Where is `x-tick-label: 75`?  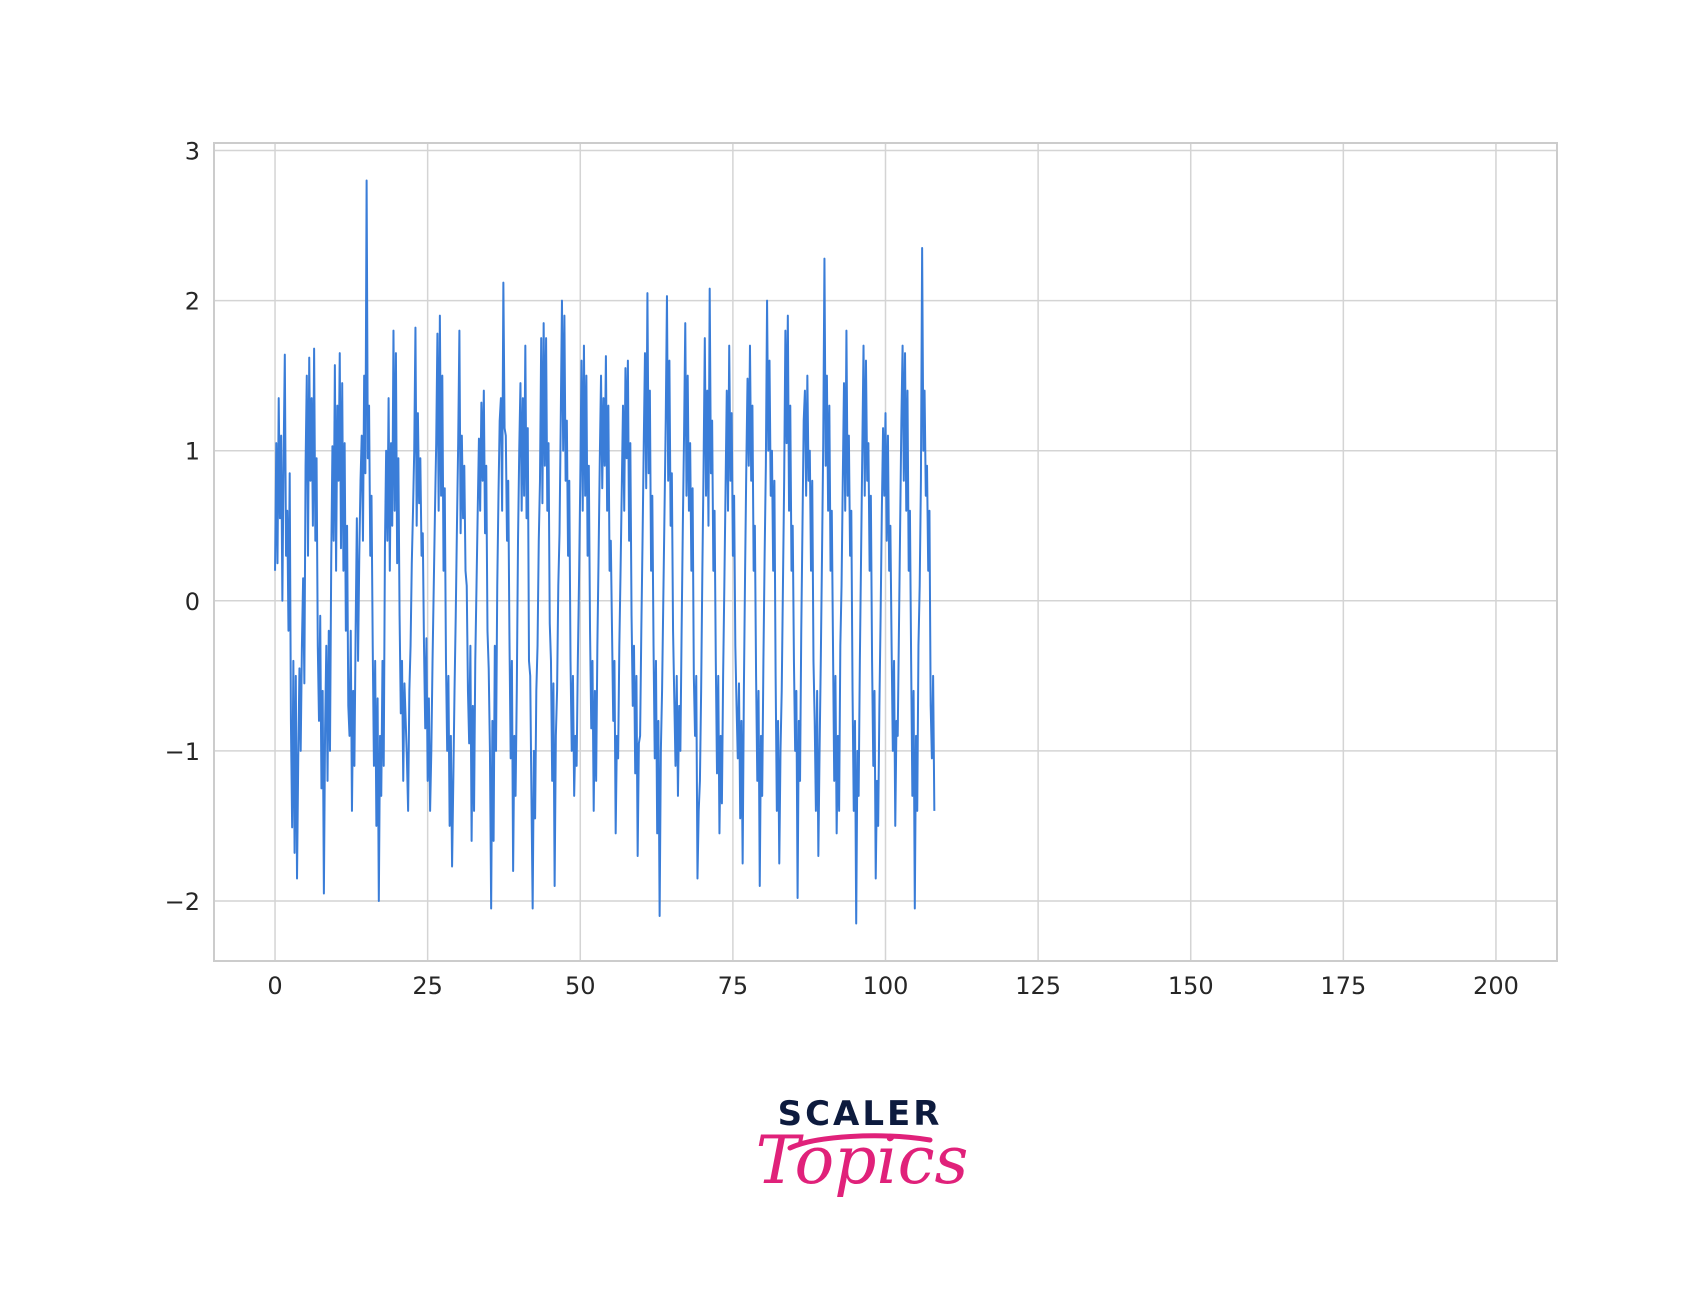
x-tick-label: 75 is located at coordinates (733, 986).